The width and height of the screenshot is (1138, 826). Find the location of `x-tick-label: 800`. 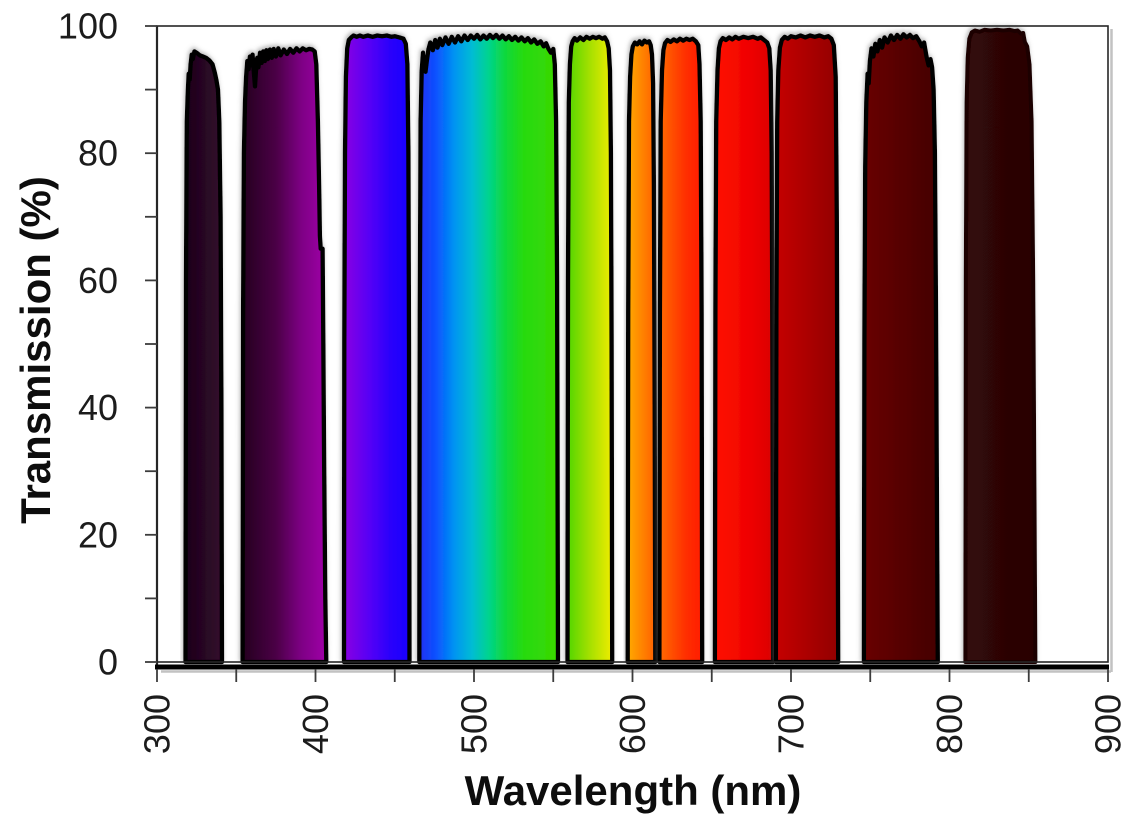

x-tick-label: 800 is located at coordinates (949, 724).